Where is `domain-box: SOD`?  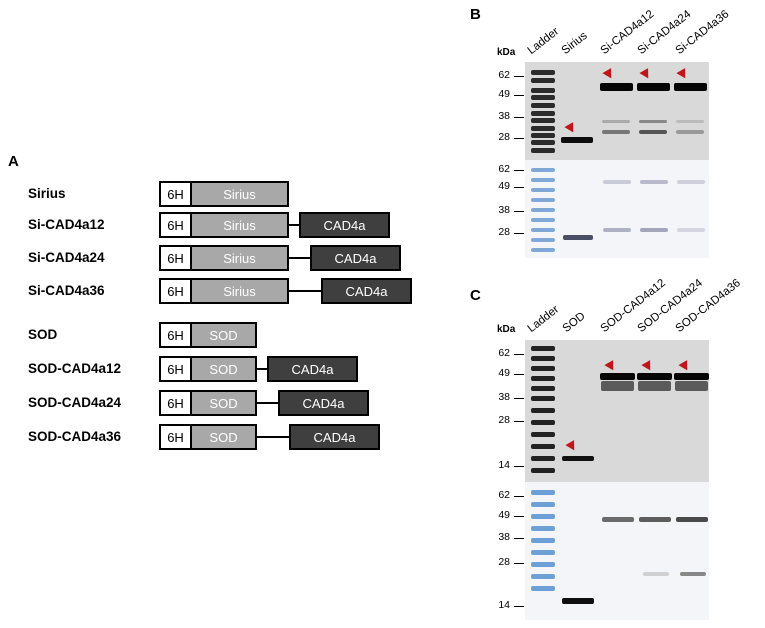
domain-box: SOD is located at coordinates (223, 335).